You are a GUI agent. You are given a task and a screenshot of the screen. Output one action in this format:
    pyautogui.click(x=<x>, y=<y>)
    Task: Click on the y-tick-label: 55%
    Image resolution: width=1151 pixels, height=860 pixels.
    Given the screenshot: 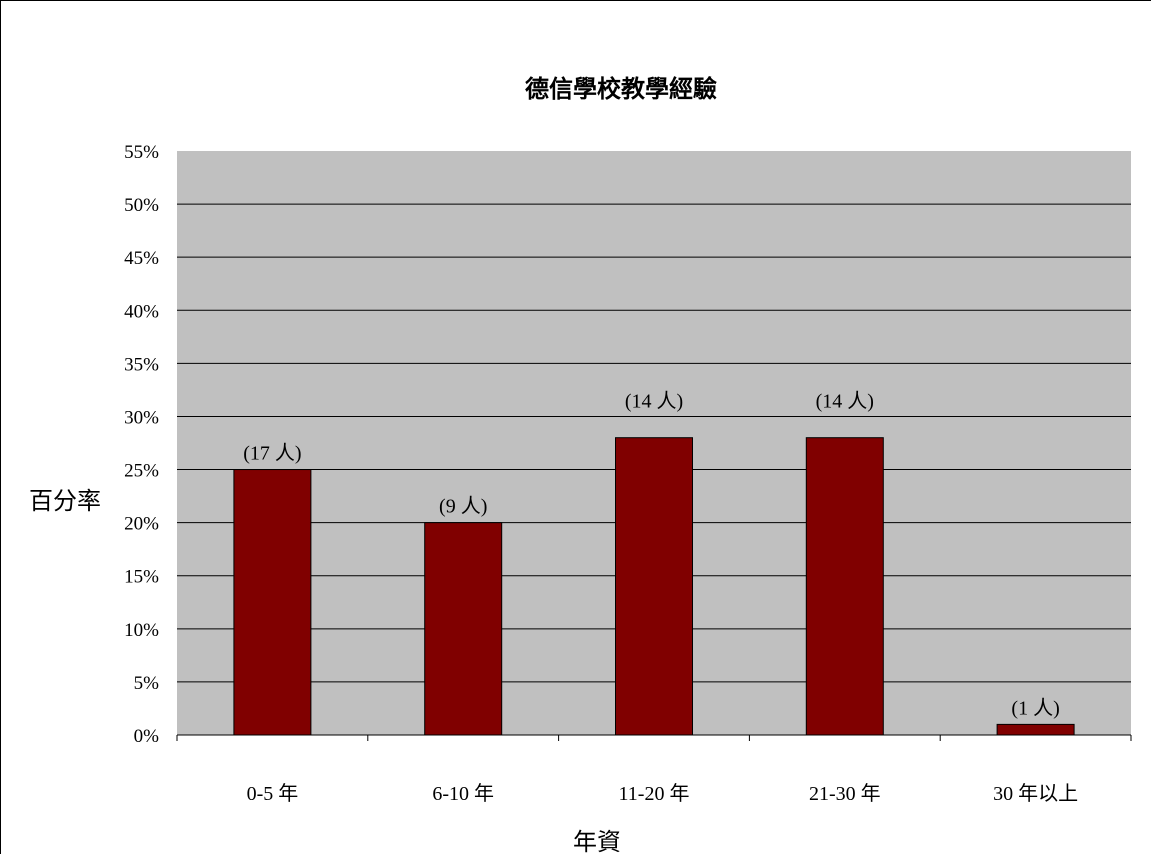 What is the action you would take?
    pyautogui.click(x=141, y=152)
    